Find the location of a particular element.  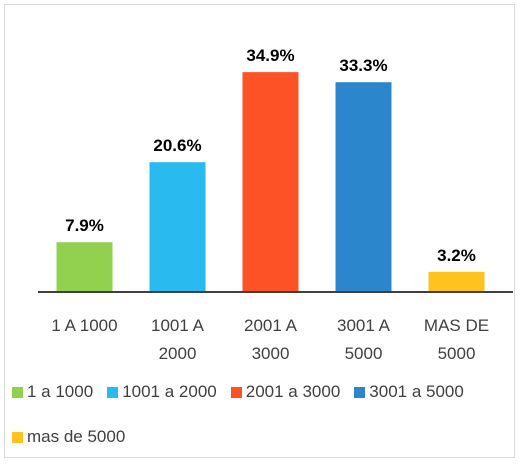

data-label: 20.6% is located at coordinates (177, 146).